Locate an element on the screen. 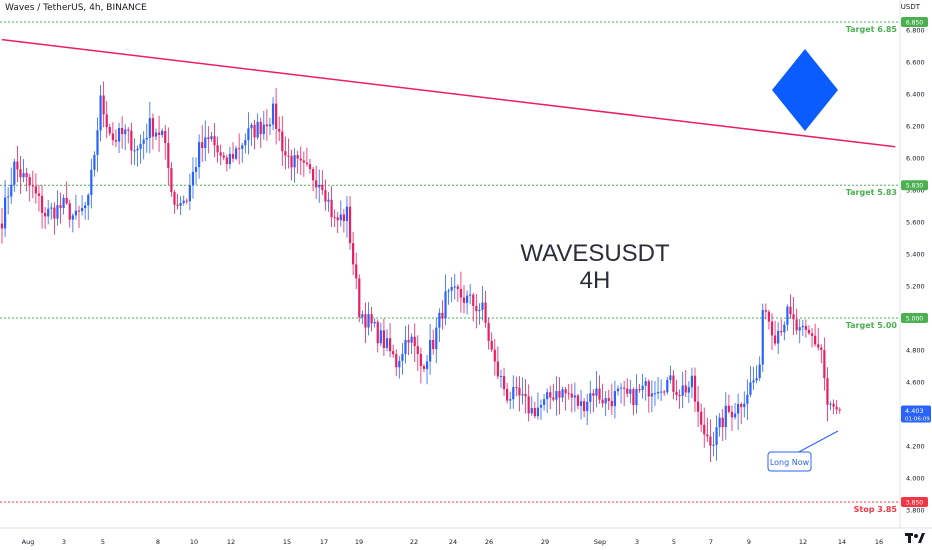 The height and width of the screenshot is (550, 932). time-tick-label: 19 is located at coordinates (359, 542).